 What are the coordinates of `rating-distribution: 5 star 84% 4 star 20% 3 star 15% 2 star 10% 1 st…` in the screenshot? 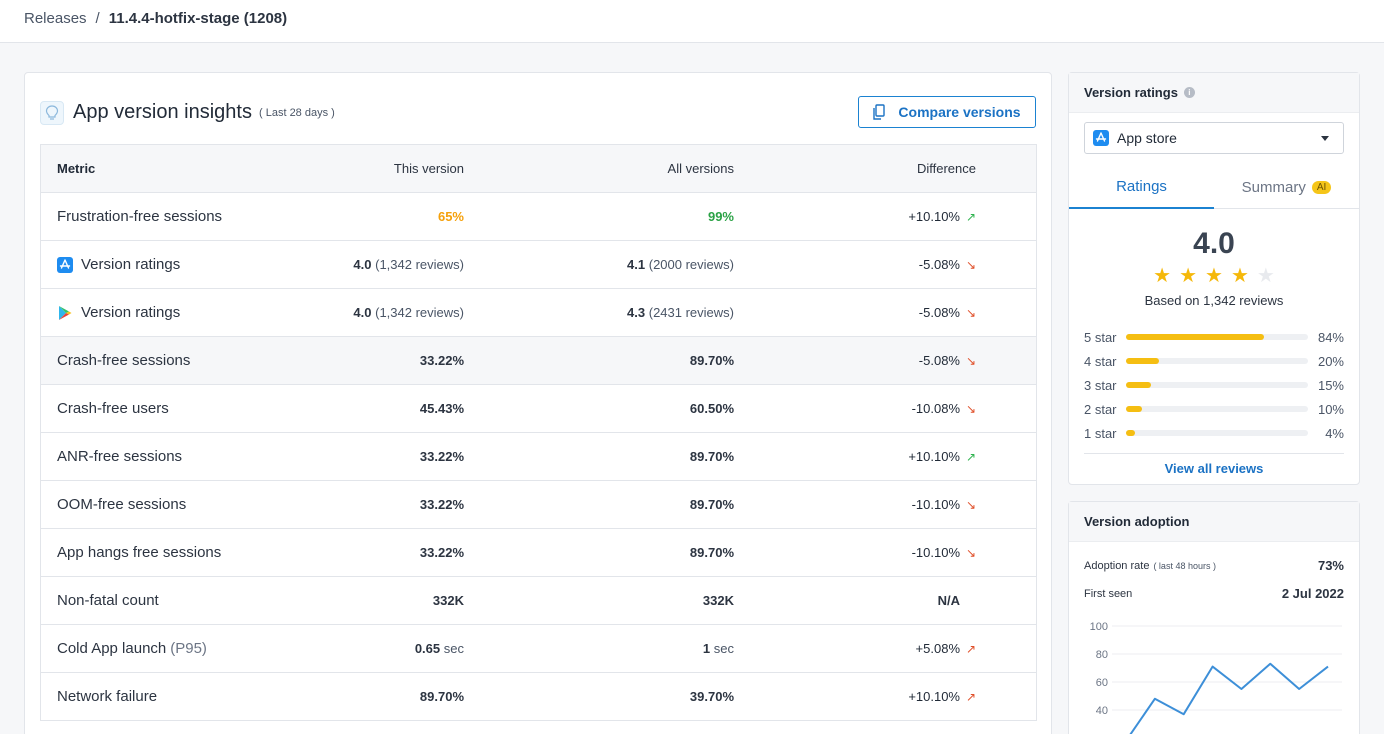 It's located at (1214, 385).